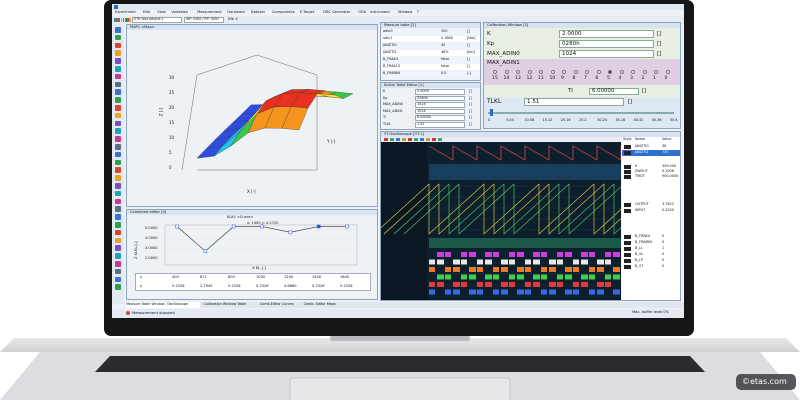 The width and height of the screenshot is (800, 400). What do you see at coordinates (400, 364) in the screenshot?
I see `keyboard` at bounding box center [400, 364].